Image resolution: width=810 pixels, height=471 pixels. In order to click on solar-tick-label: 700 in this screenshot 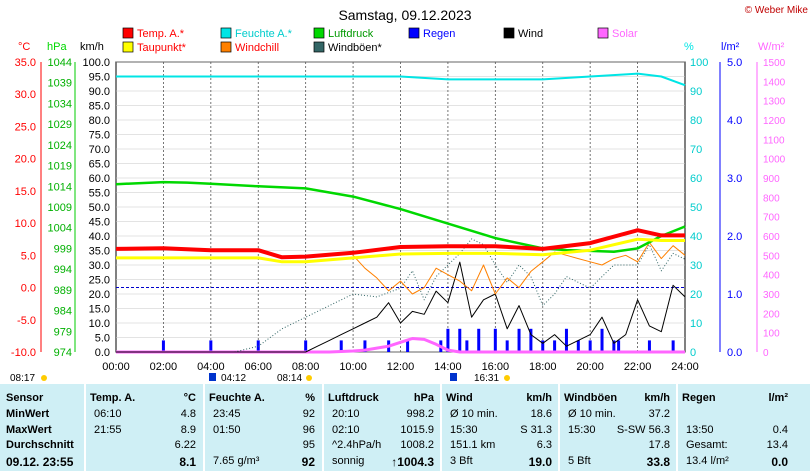, I will do `click(771, 218)`.